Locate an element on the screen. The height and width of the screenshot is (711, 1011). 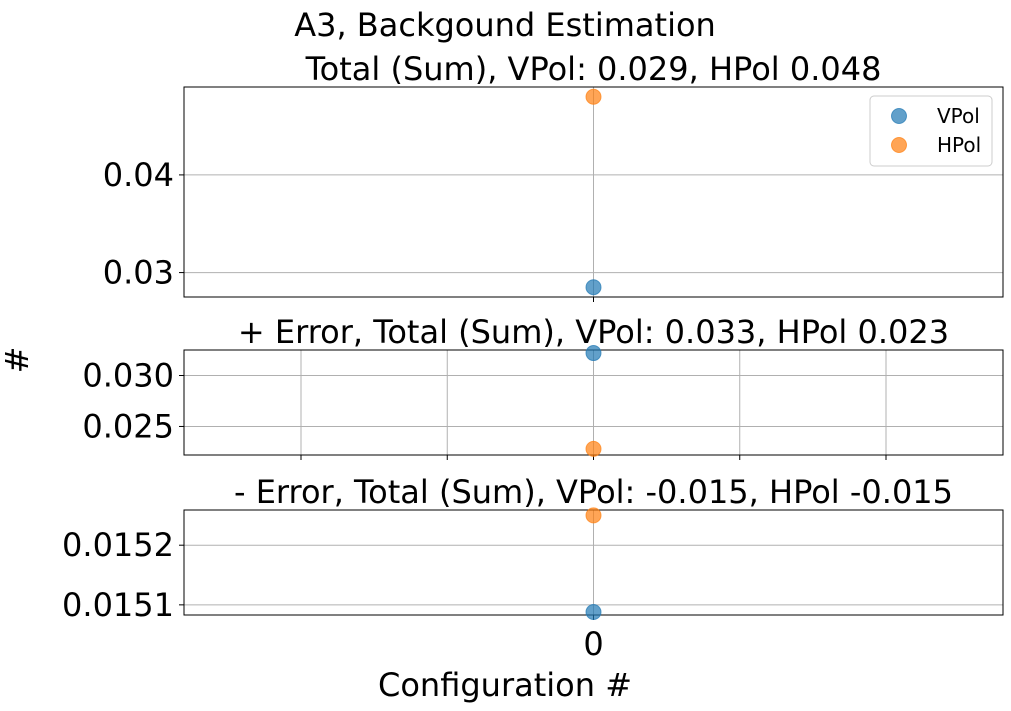
y-tick-label: 0.030 is located at coordinates (128, 375).